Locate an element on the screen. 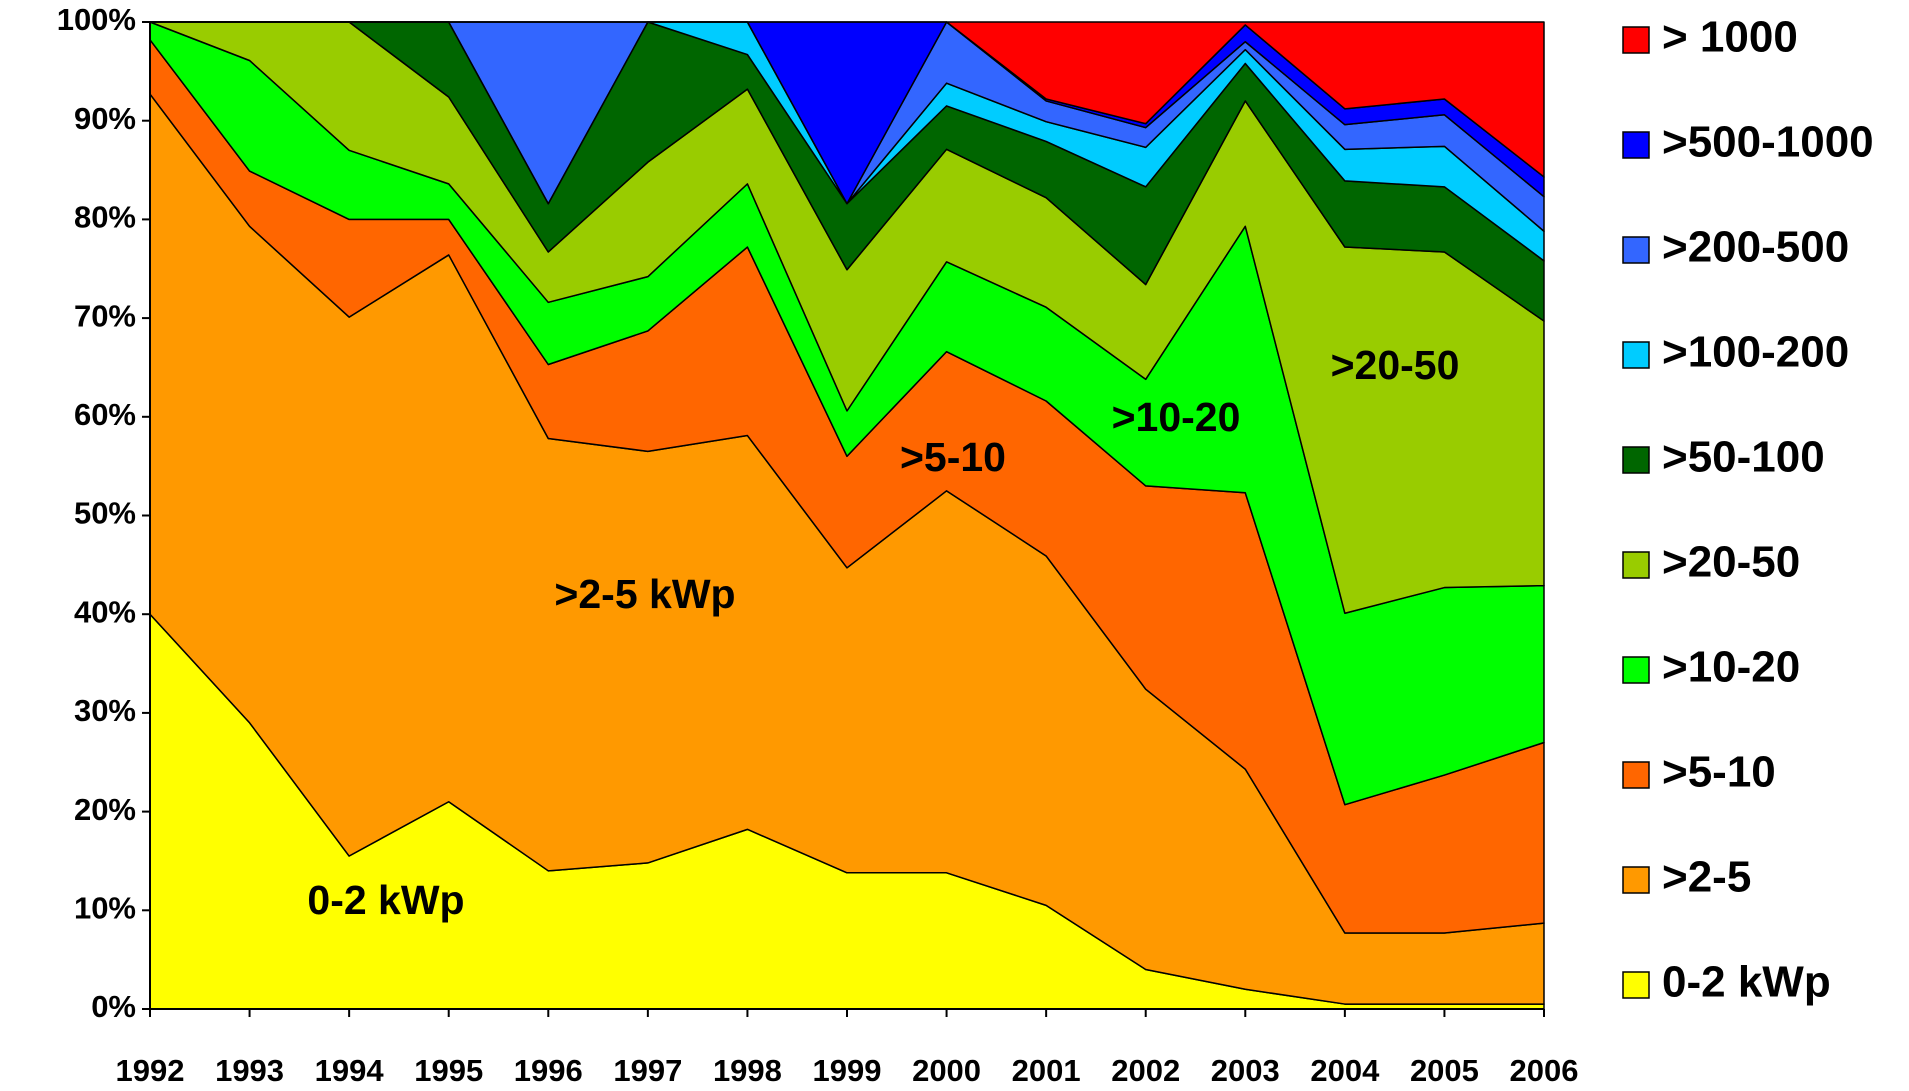 The image size is (1909, 1091). annotation: >20-50 is located at coordinates (1395, 365).